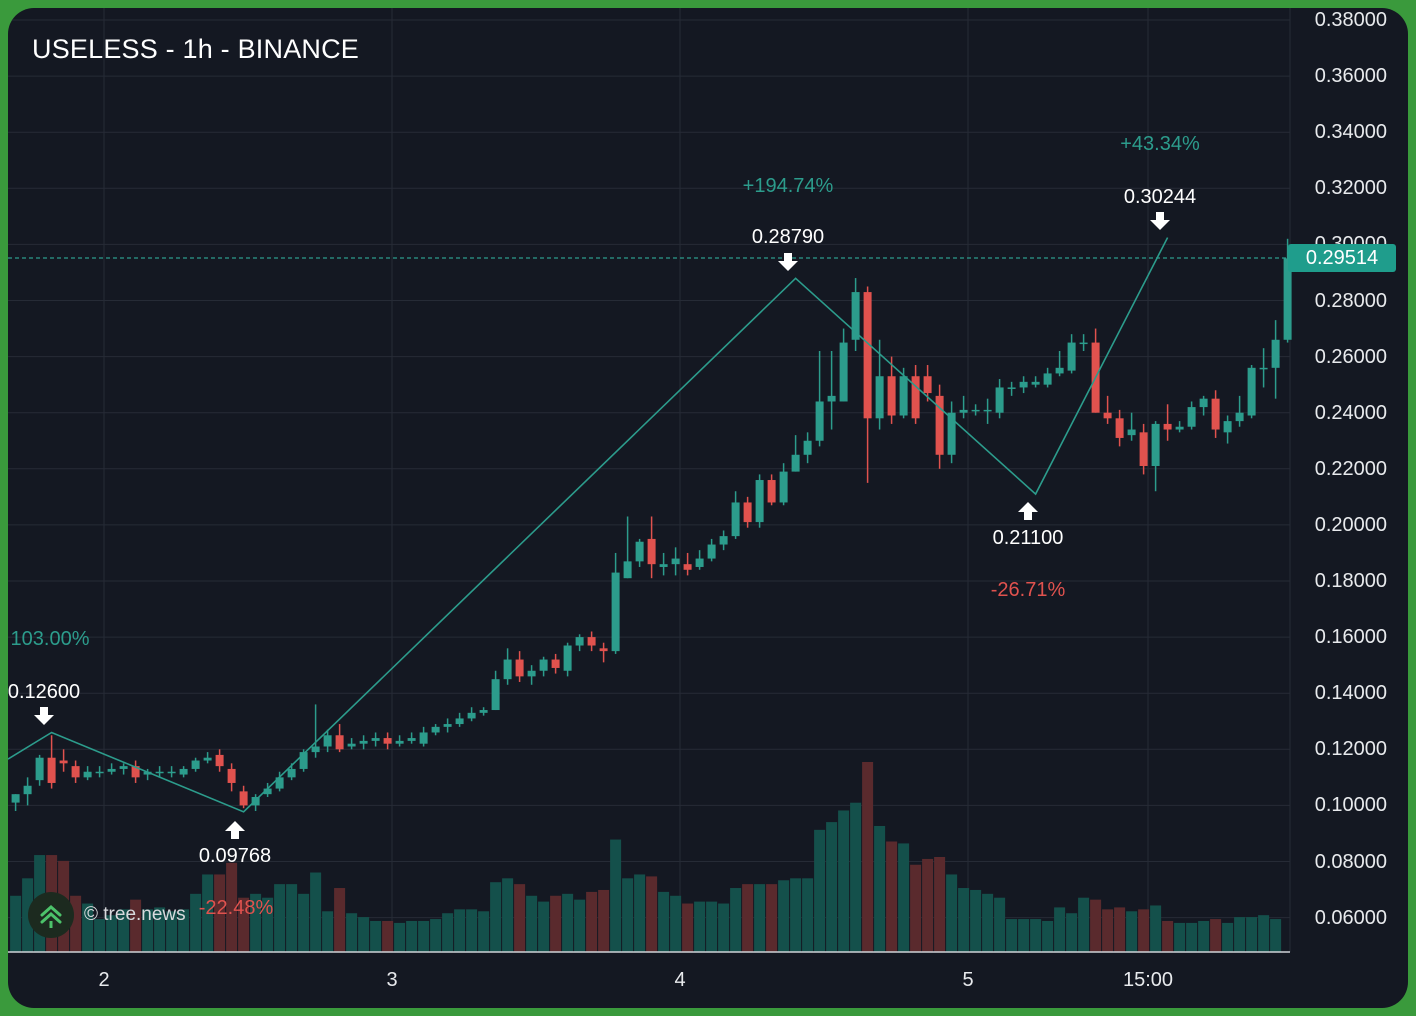  Describe the element at coordinates (968, 980) in the screenshot. I see `time-tick-label: 5` at that location.